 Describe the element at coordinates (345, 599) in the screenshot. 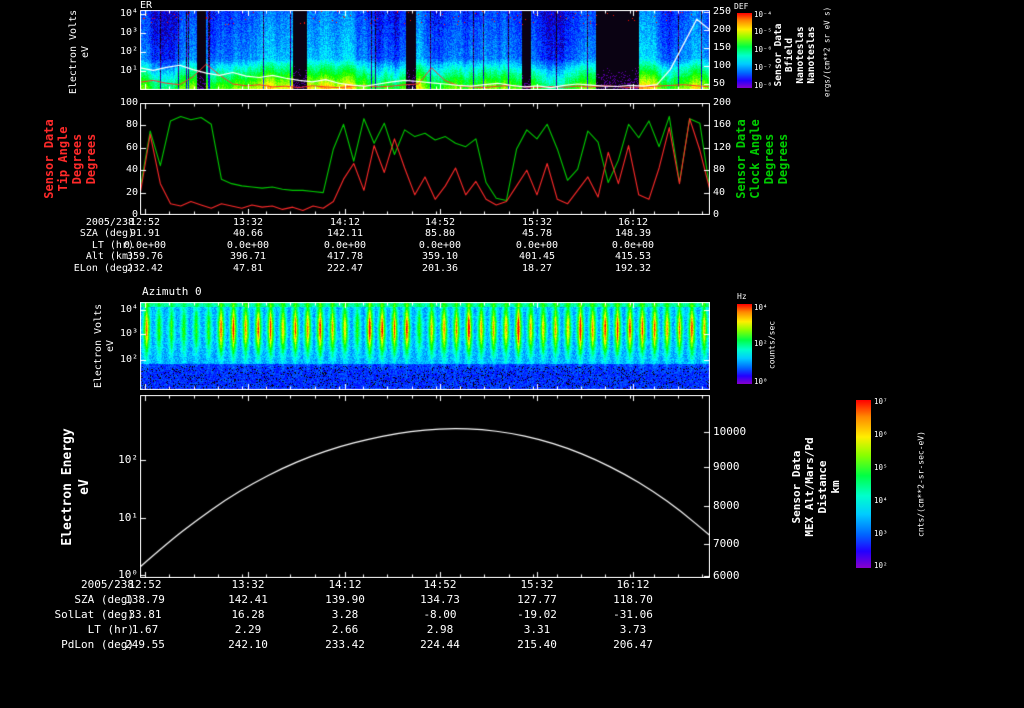

I see `annotation-value: 139.90` at that location.